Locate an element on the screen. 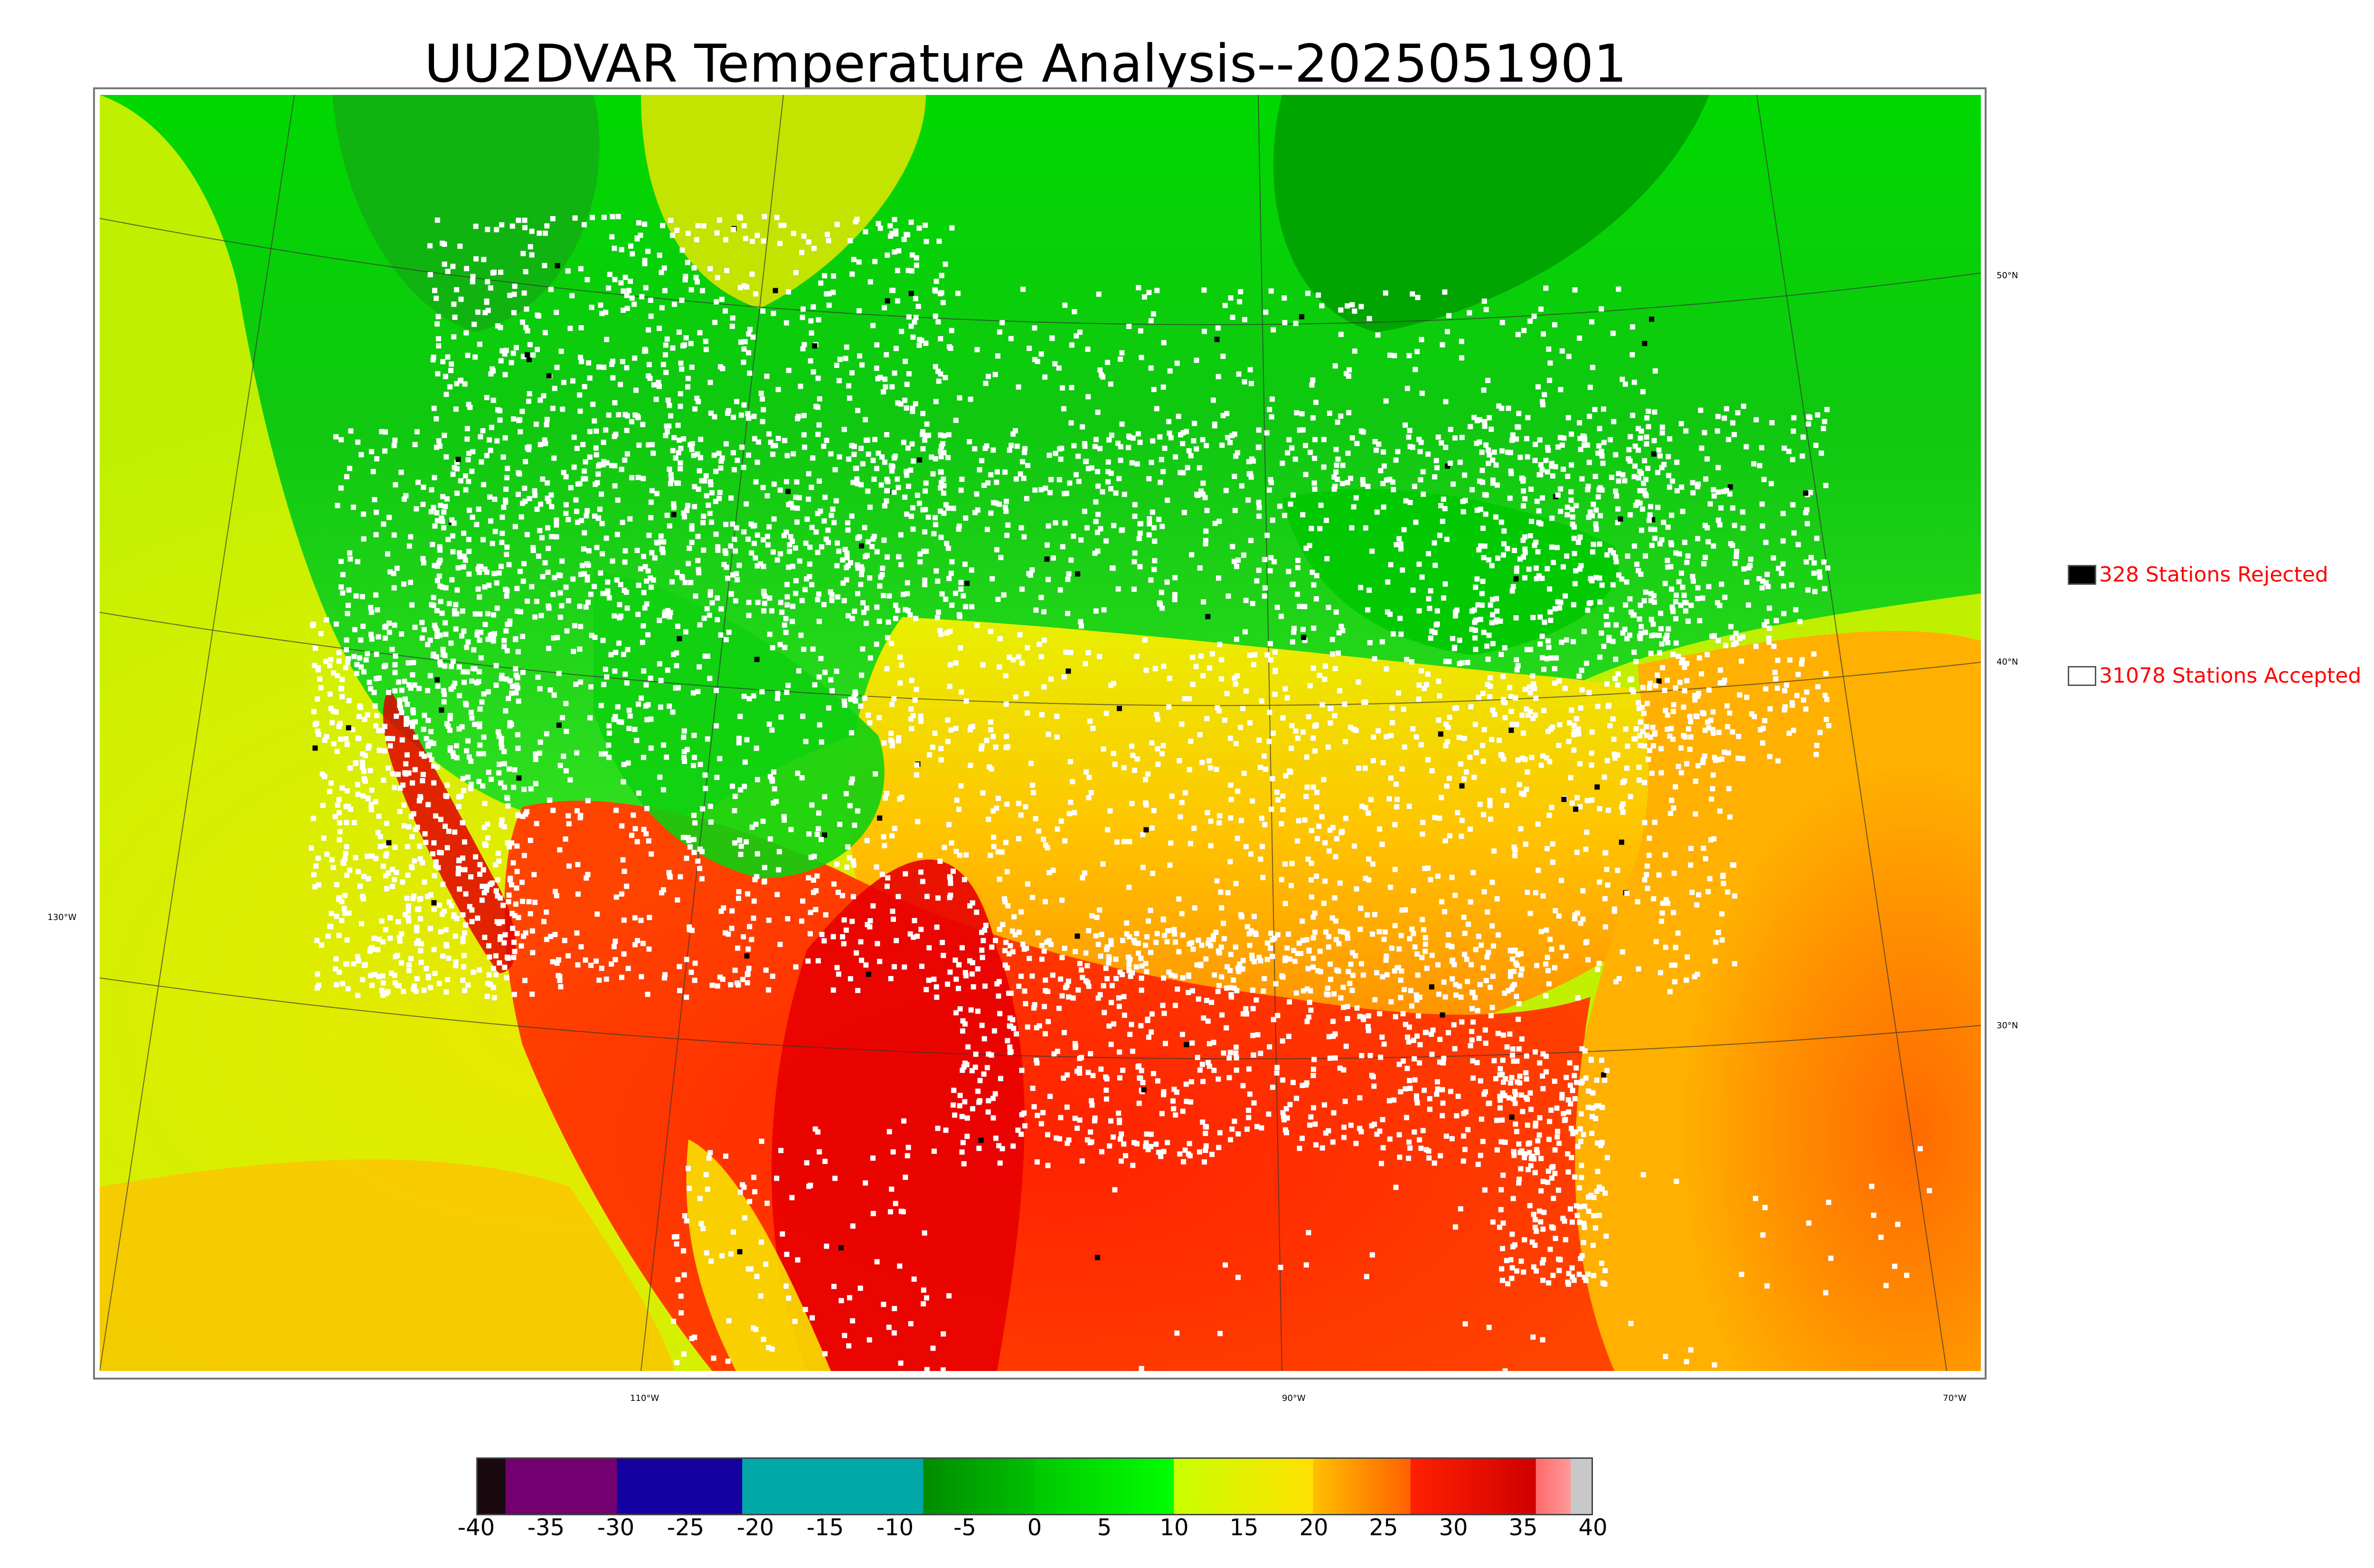 Image resolution: width=2374 pixels, height=1568 pixels. legend-rejected-swatch is located at coordinates (2082, 575).